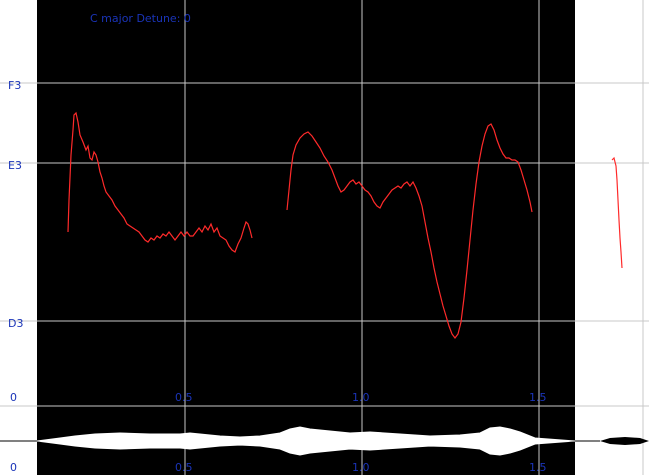  I want to click on key-detune-label: C major Detune: 0, so click(140, 18).